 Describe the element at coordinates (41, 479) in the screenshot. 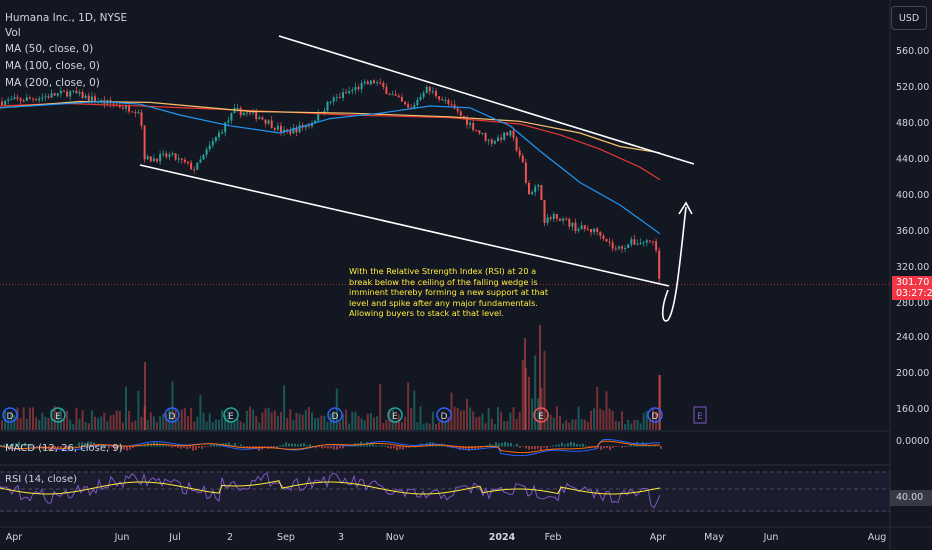

I see `rsi-label: RSI (14, close)` at that location.